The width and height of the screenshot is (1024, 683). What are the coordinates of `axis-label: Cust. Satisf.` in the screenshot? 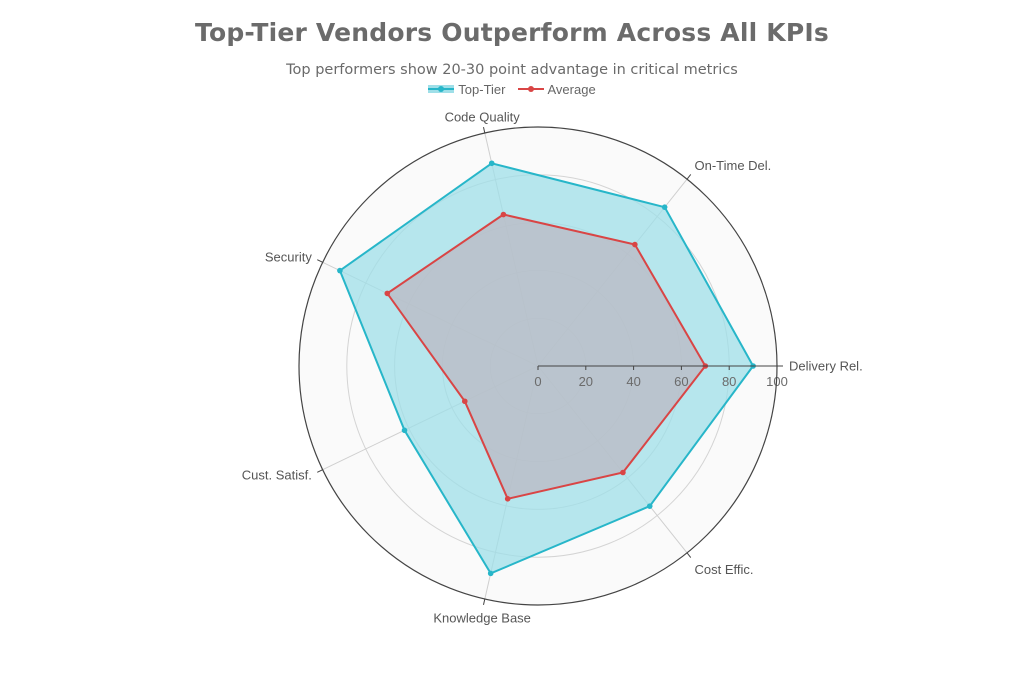 It's located at (277, 474).